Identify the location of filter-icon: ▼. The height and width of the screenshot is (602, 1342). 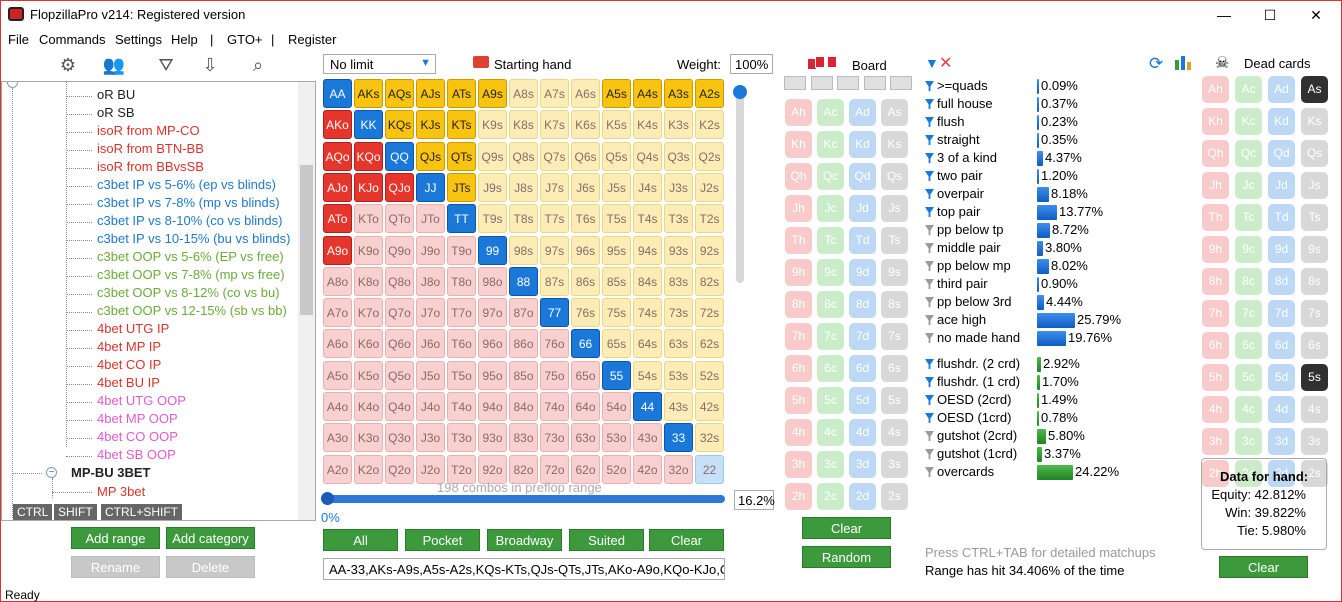
(932, 63).